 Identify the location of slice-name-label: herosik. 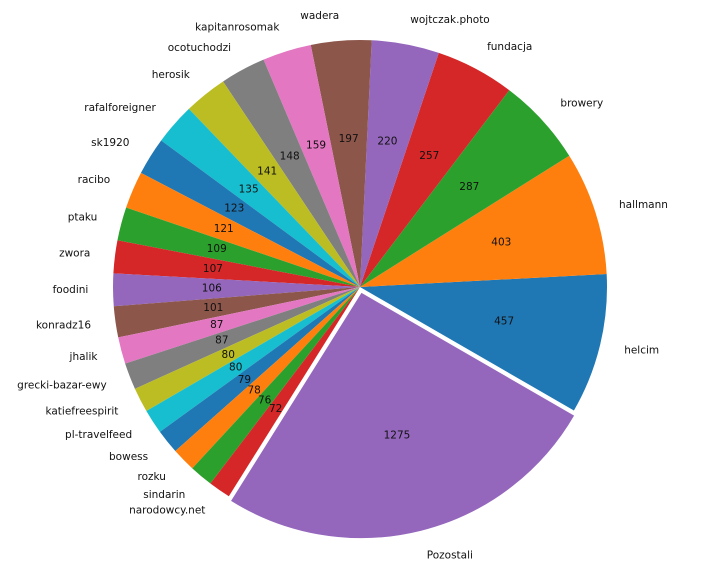
(171, 75).